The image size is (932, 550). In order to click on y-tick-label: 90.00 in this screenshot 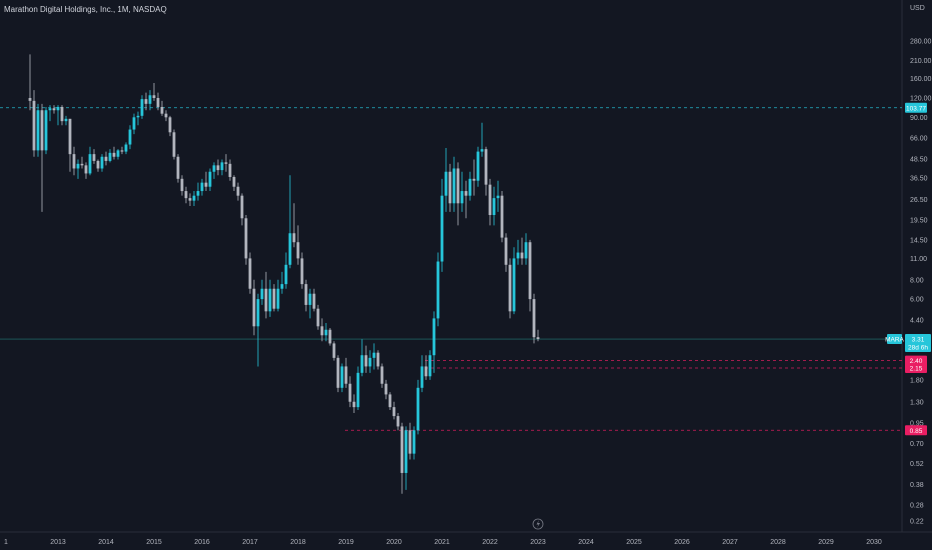, I will do `click(919, 118)`.